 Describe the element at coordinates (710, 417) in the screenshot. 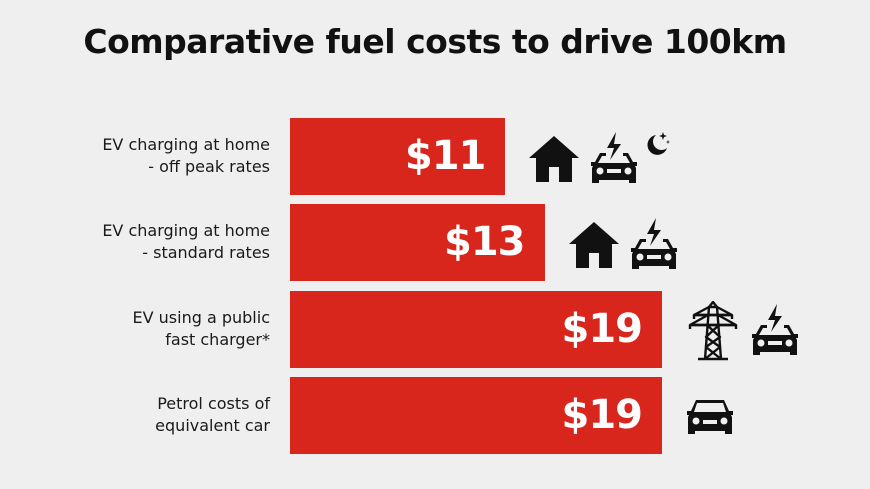

I see `car-icon` at that location.